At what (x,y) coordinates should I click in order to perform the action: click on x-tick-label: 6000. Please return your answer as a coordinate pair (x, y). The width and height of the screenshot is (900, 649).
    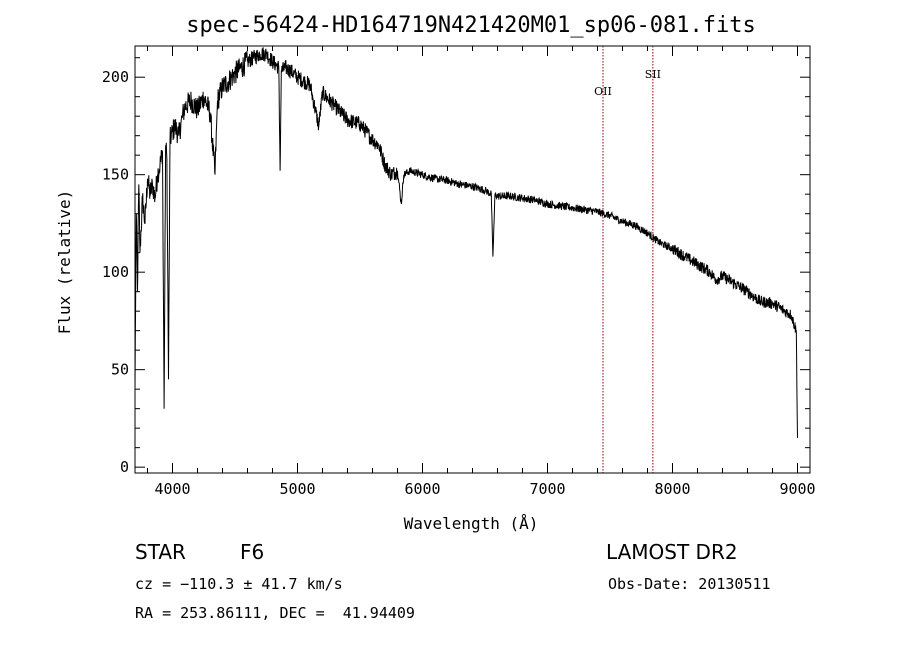
    Looking at the image, I should click on (422, 489).